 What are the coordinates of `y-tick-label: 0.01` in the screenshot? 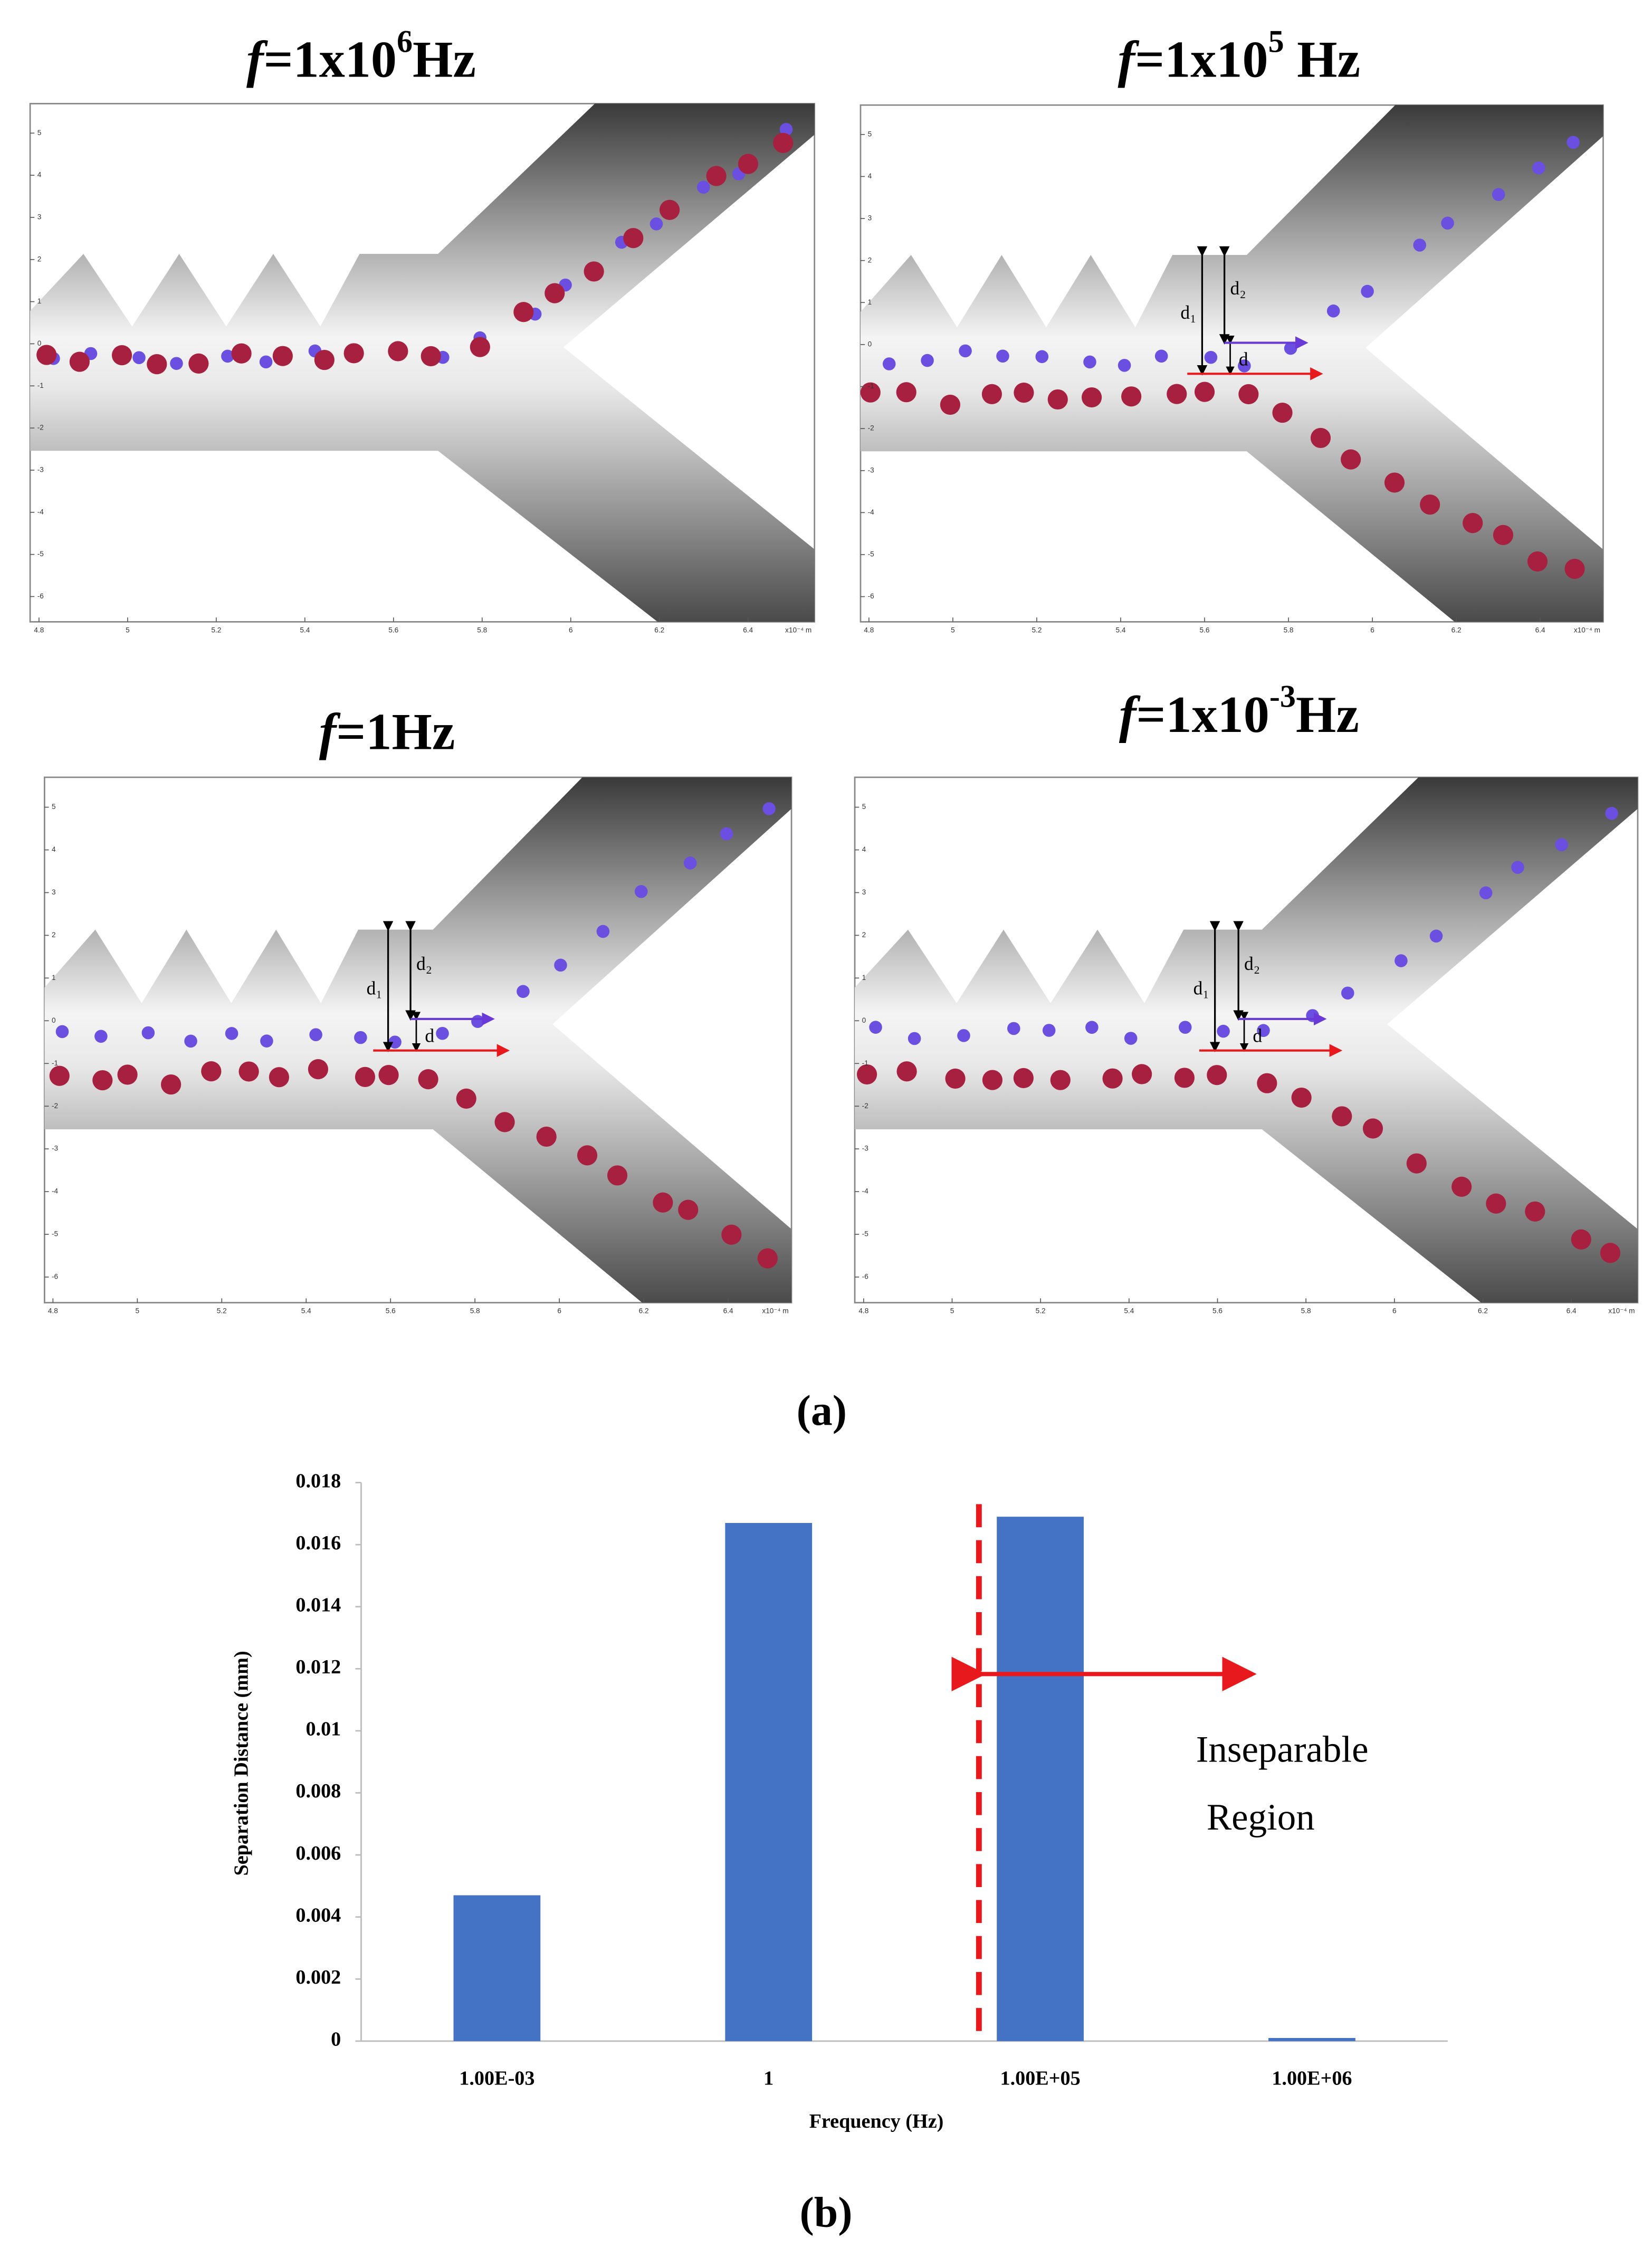 It's located at (323, 1729).